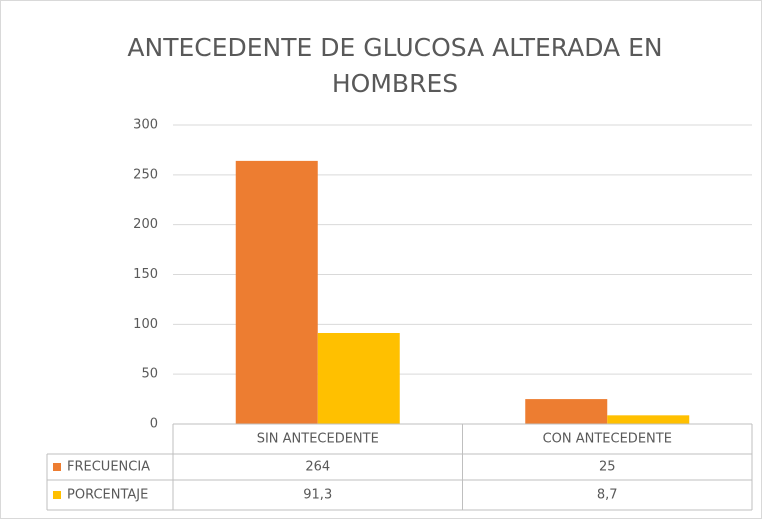 The image size is (762, 519). What do you see at coordinates (145, 125) in the screenshot?
I see `y-tick-label: 300` at bounding box center [145, 125].